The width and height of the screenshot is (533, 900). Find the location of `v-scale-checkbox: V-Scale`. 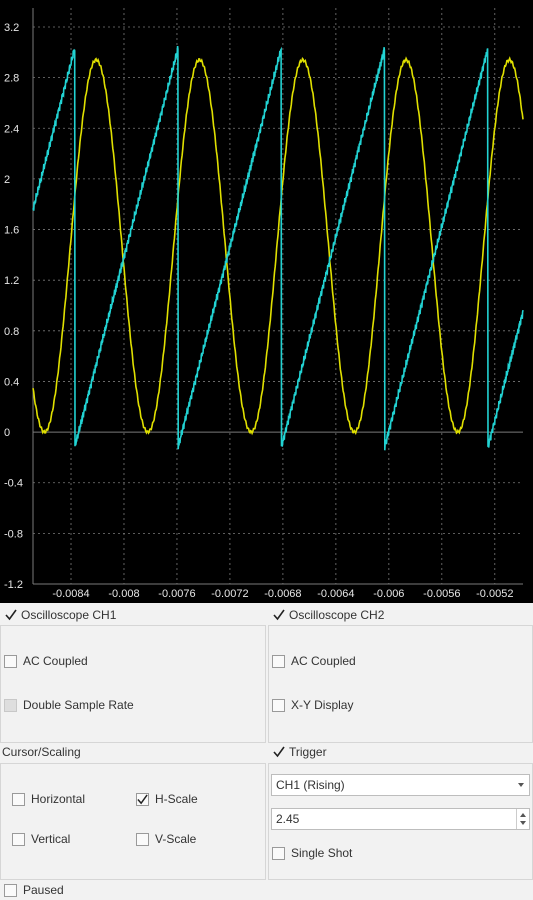

v-scale-checkbox: V-Scale is located at coordinates (166, 839).